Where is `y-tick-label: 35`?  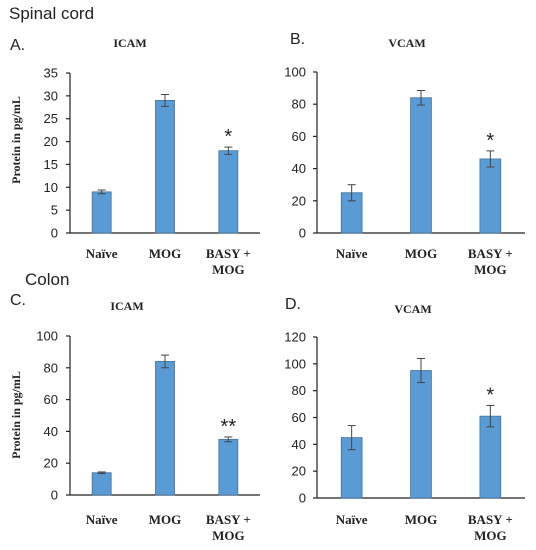
y-tick-label: 35 is located at coordinates (51, 73).